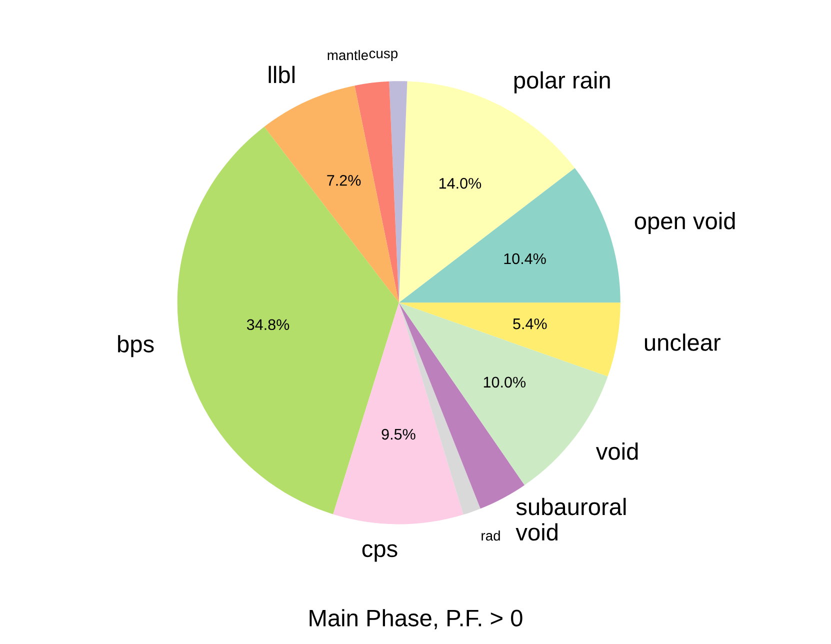 The height and width of the screenshot is (644, 831). What do you see at coordinates (571, 519) in the screenshot?
I see `slice-label: subauroral void` at bounding box center [571, 519].